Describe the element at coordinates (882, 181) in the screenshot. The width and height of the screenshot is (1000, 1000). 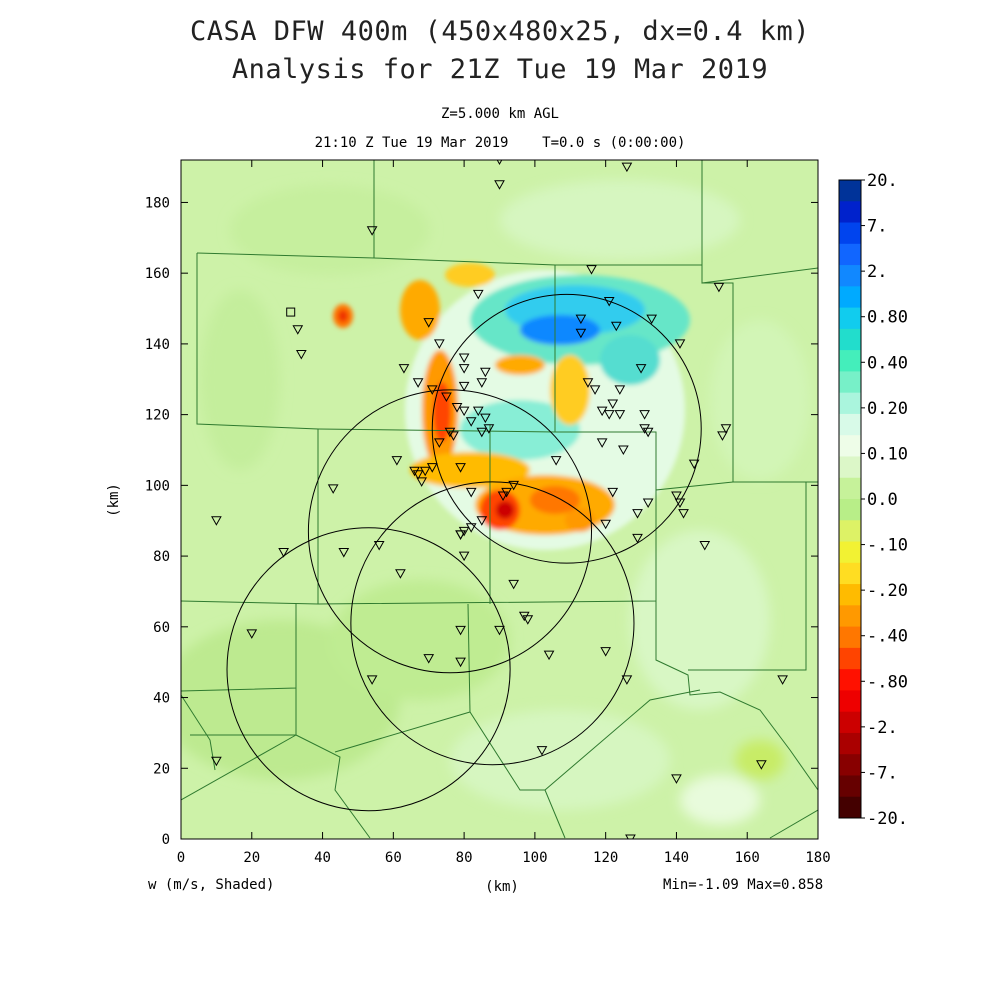
I see `colorbar-label: 20.` at that location.